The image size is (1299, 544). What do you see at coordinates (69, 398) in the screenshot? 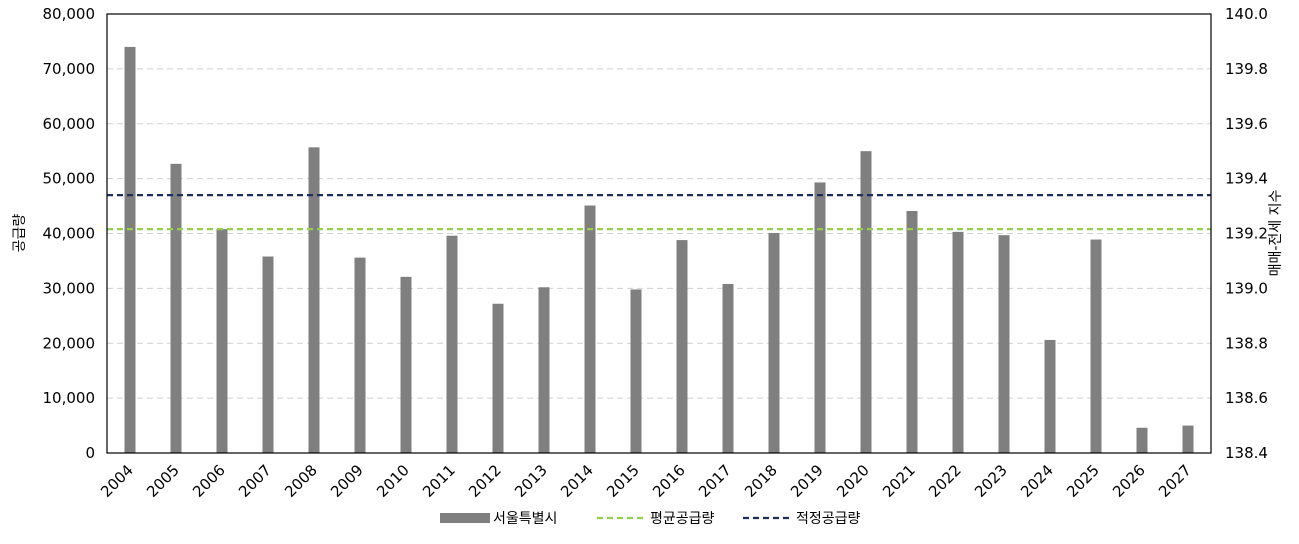
I see `y-tick-label: 10,000` at bounding box center [69, 398].